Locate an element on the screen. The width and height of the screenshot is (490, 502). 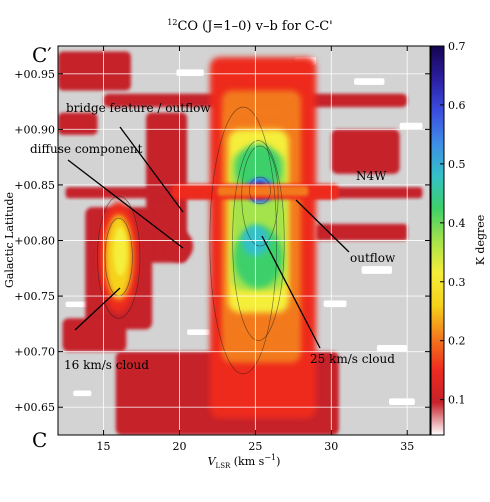
colorbar-tick-label-3: 0.4 is located at coordinates (457, 223).